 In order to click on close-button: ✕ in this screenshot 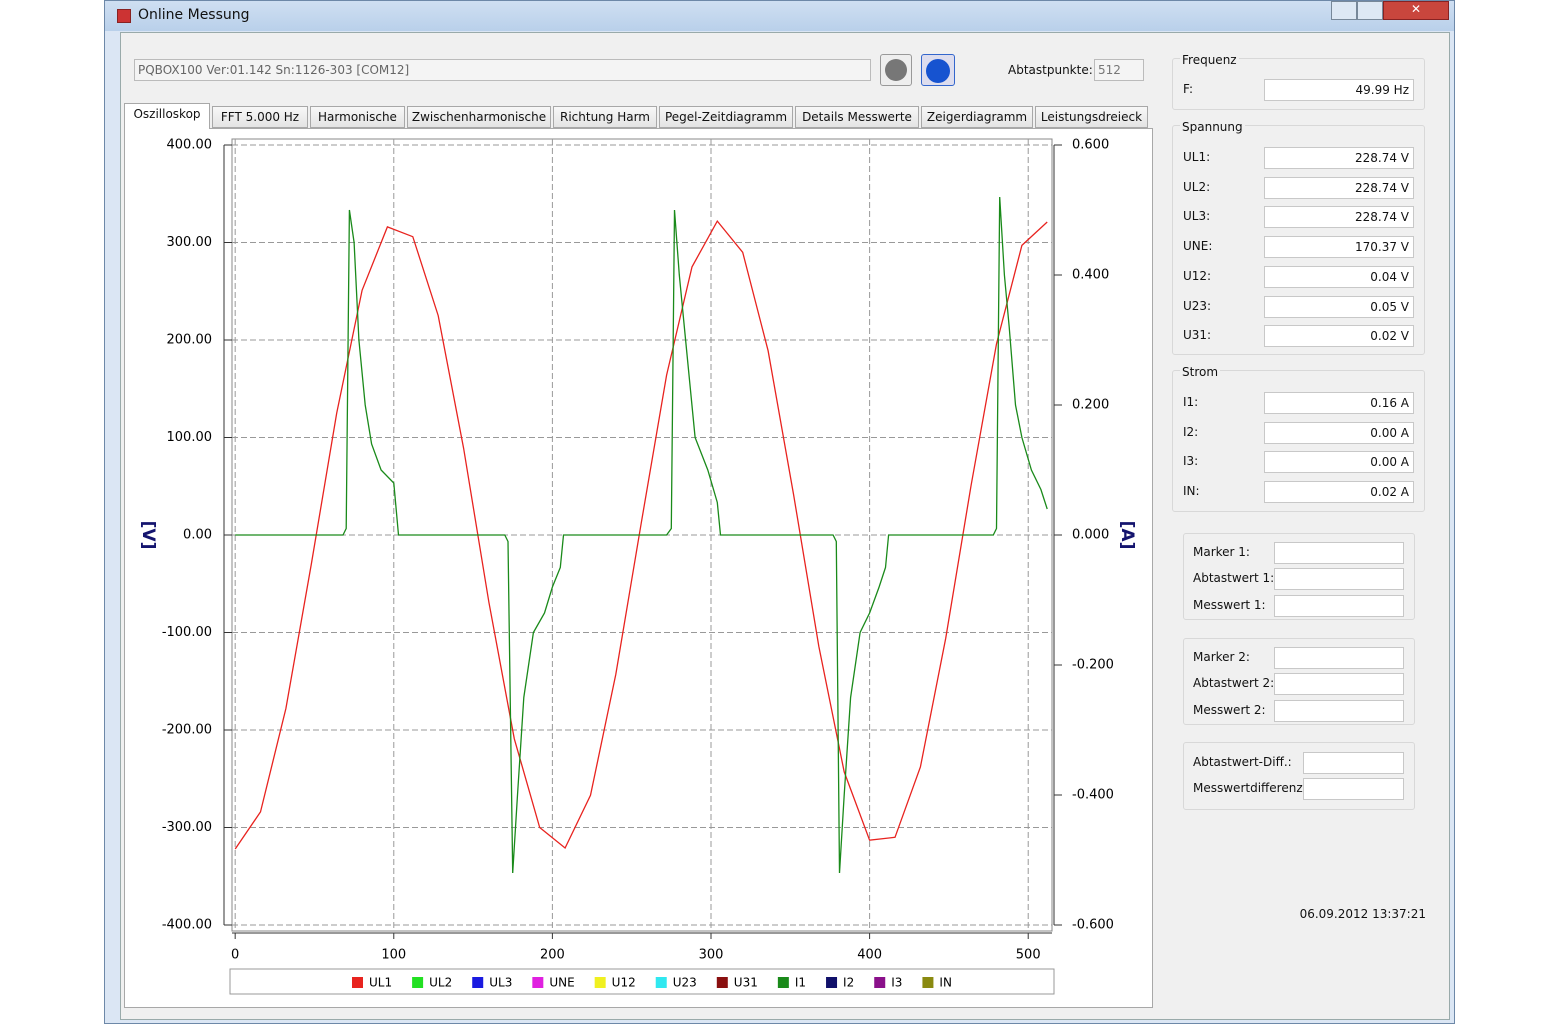, I will do `click(1416, 10)`.